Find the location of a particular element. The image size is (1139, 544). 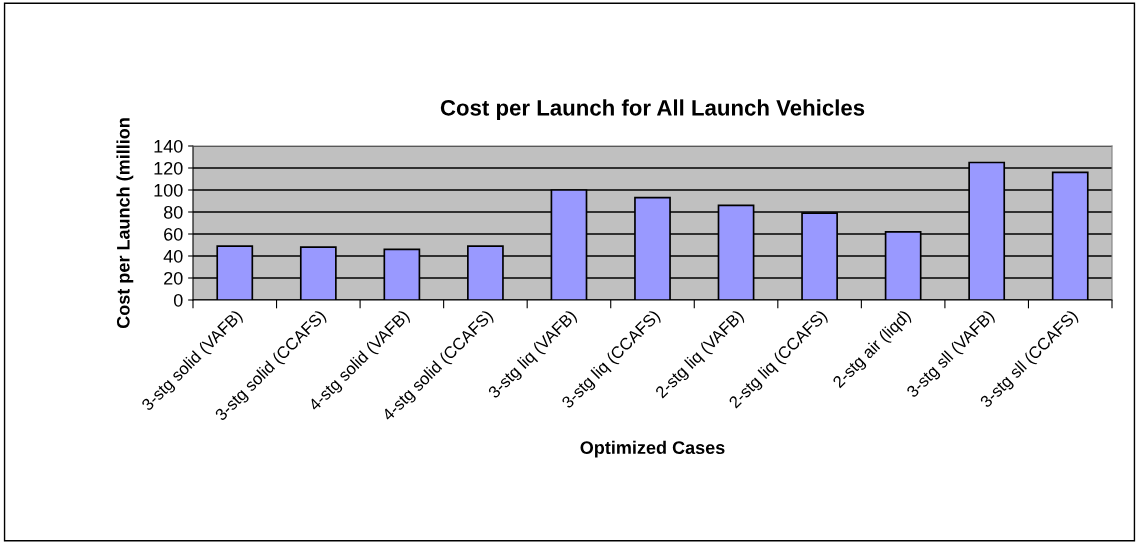

chart-title: Cost per Launch for All Launch Vehicles is located at coordinates (652, 110).